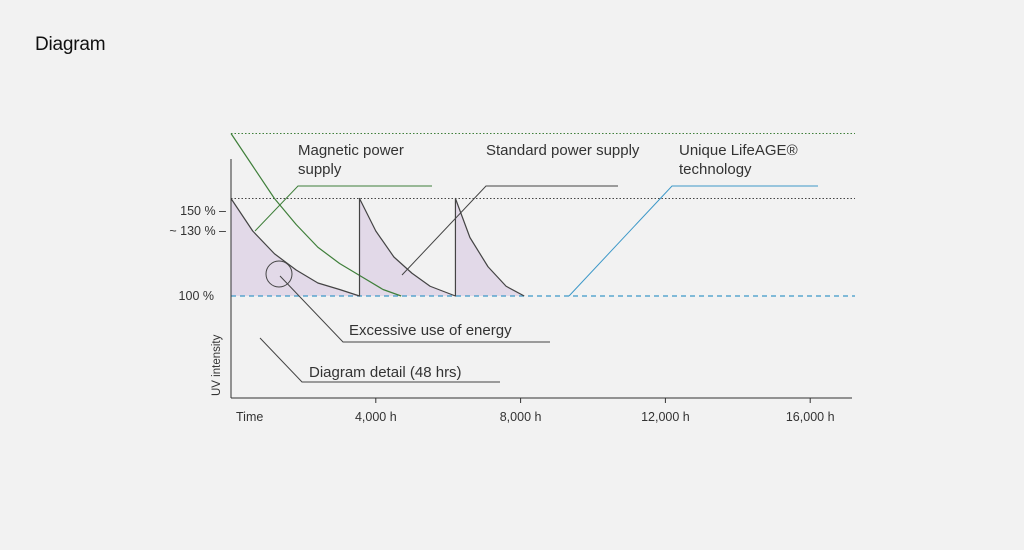 The width and height of the screenshot is (1024, 550). Describe the element at coordinates (203, 211) in the screenshot. I see `y-tick-150: 150 % –` at that location.